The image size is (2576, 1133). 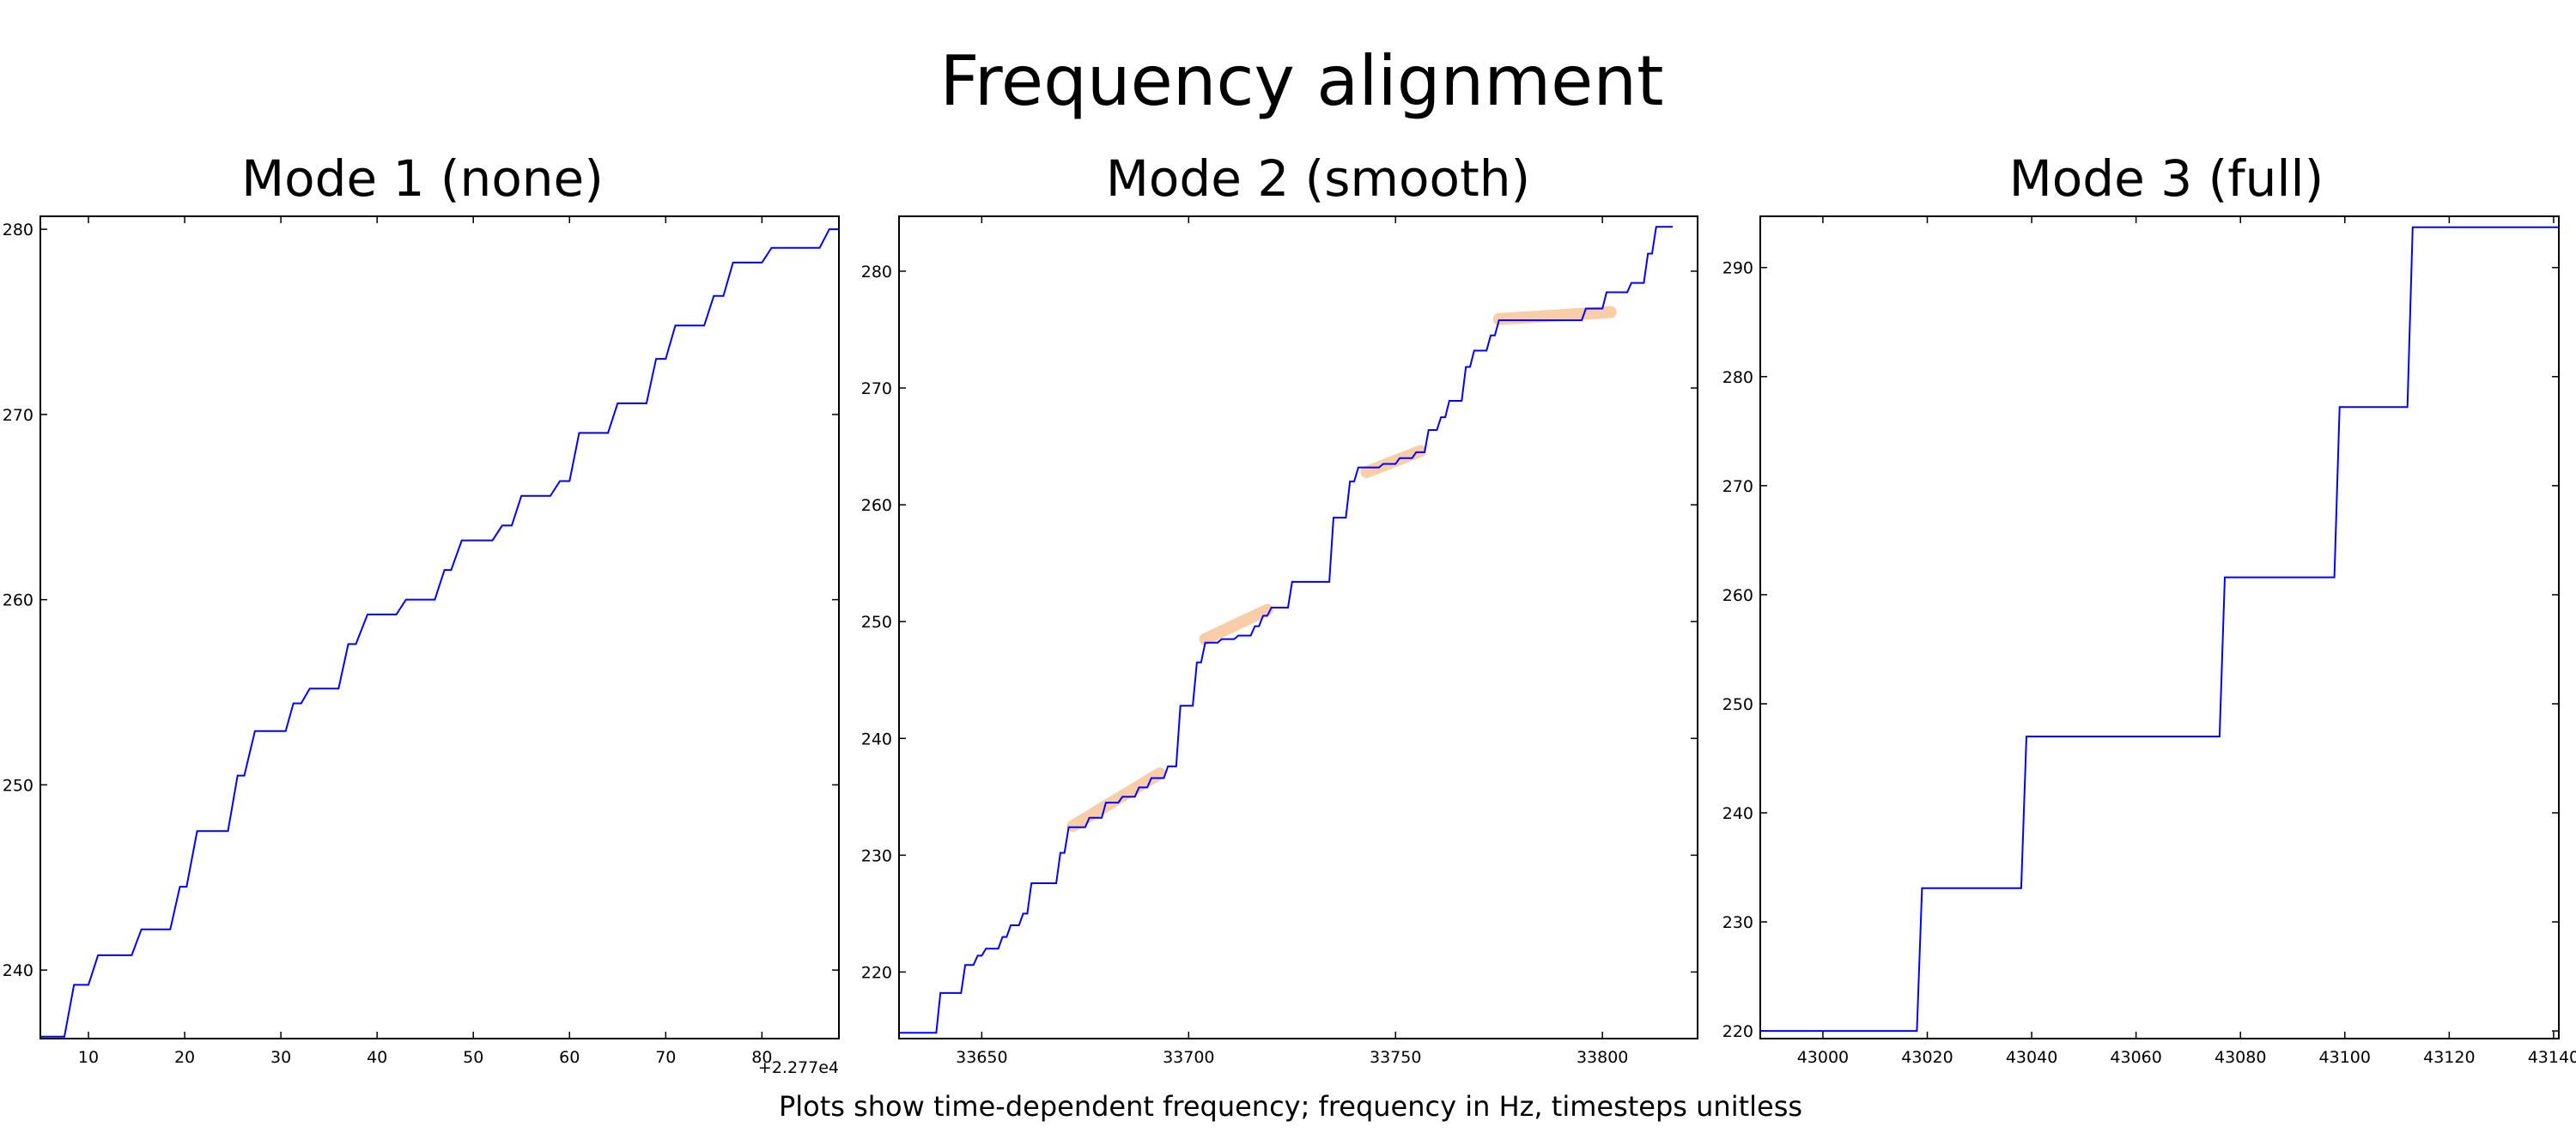 I want to click on x-tick-label: 20, so click(x=185, y=1057).